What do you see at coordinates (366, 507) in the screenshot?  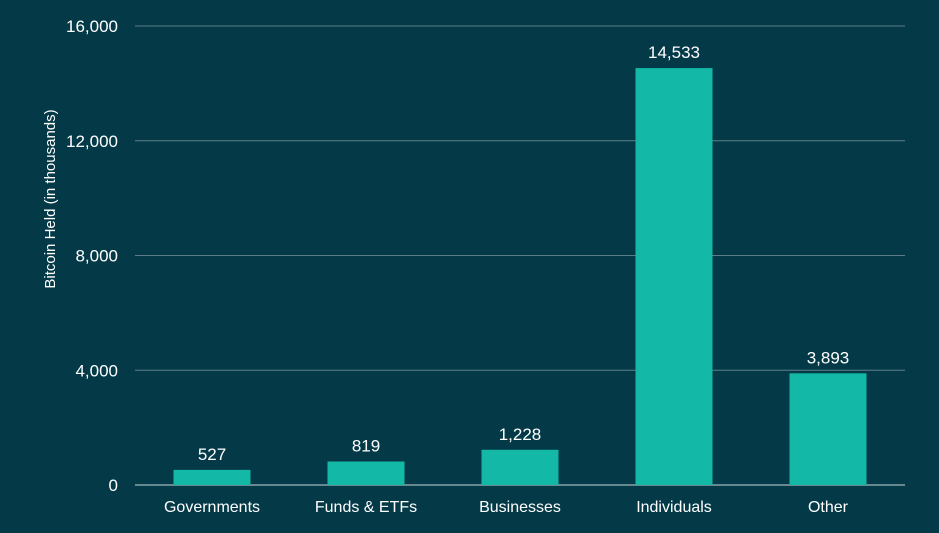 I see `x-category-label: Funds & ETFs` at bounding box center [366, 507].